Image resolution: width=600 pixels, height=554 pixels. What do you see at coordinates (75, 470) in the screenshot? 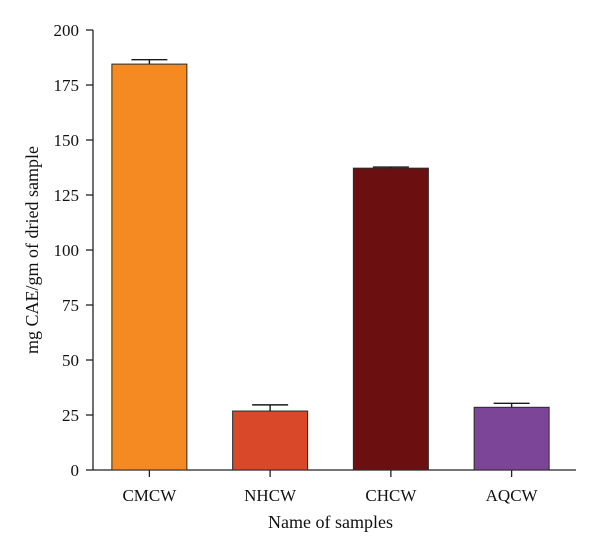
I see `y-tick-label: 0` at bounding box center [75, 470].